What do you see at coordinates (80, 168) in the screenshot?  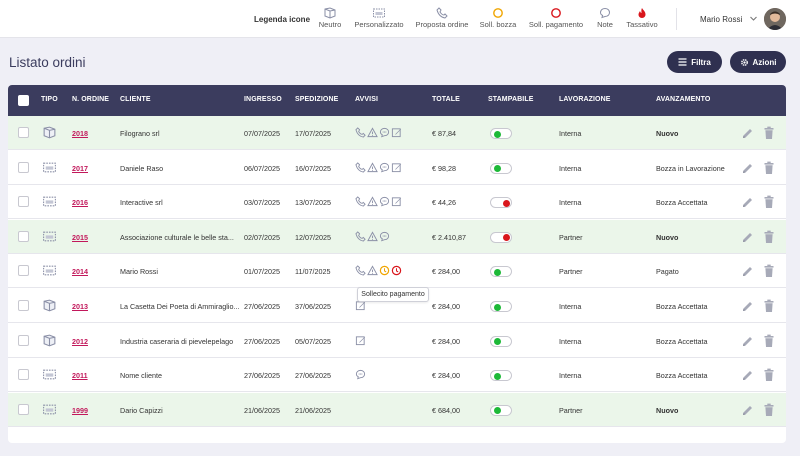 I see `order-number-link: 2017` at bounding box center [80, 168].